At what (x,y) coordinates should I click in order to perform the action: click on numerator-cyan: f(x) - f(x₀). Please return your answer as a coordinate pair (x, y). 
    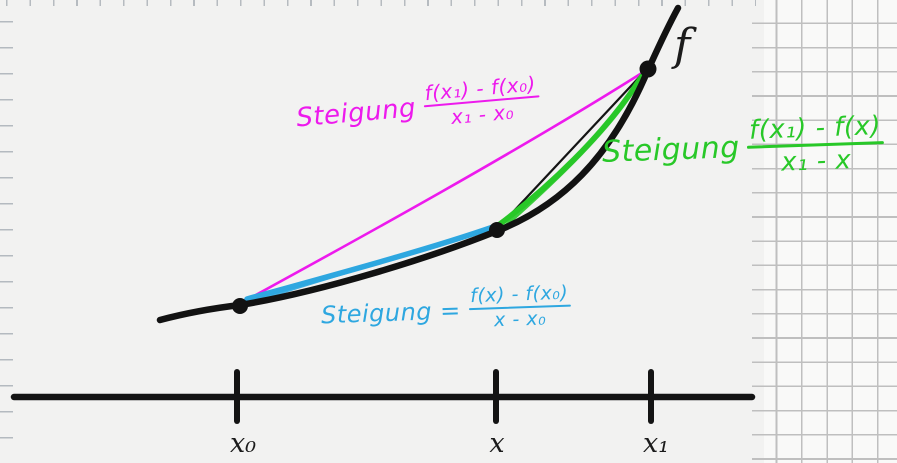
    Looking at the image, I should click on (519, 294).